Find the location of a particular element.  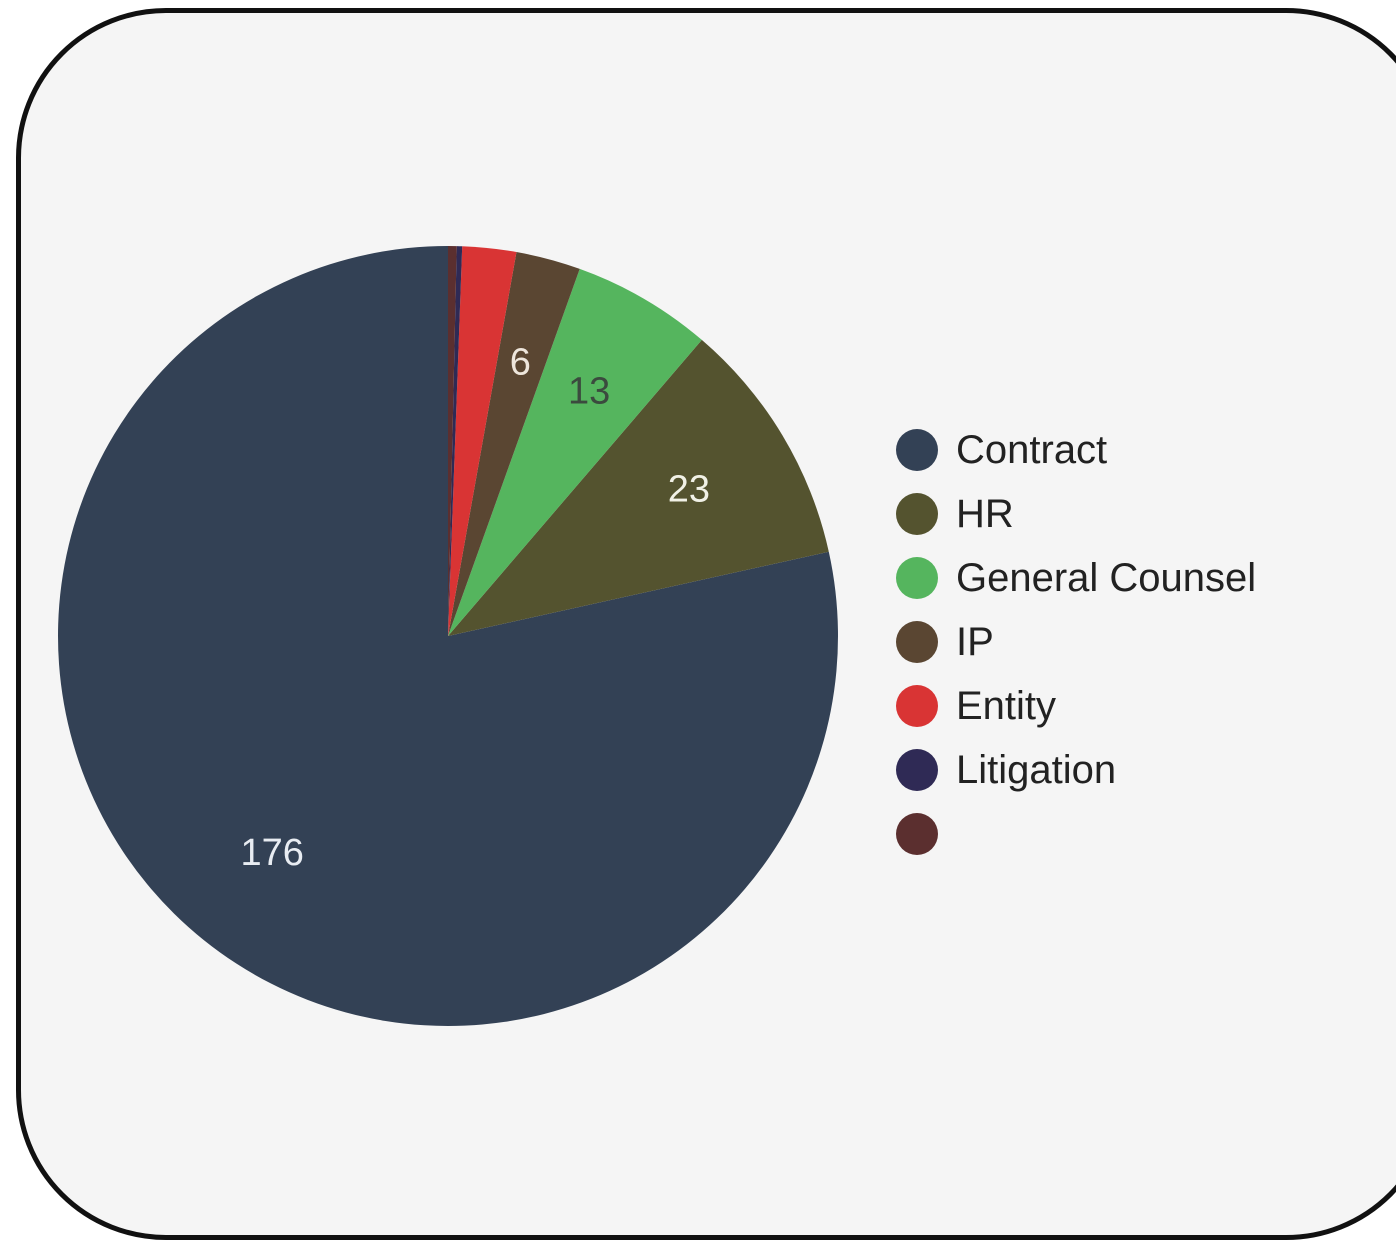

slice-value-label: 13 is located at coordinates (589, 391).